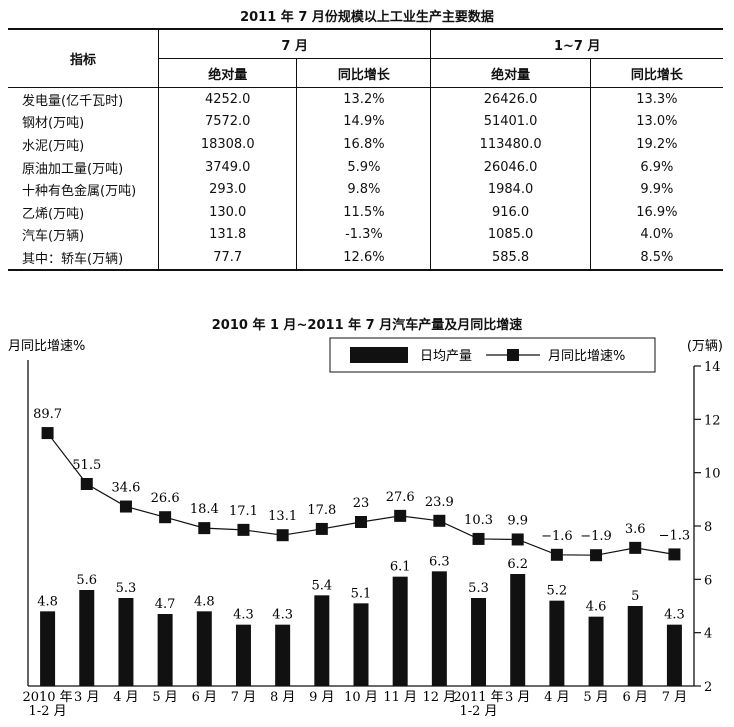  I want to click on header-ytd-yoy: 同比增长, so click(656, 73).